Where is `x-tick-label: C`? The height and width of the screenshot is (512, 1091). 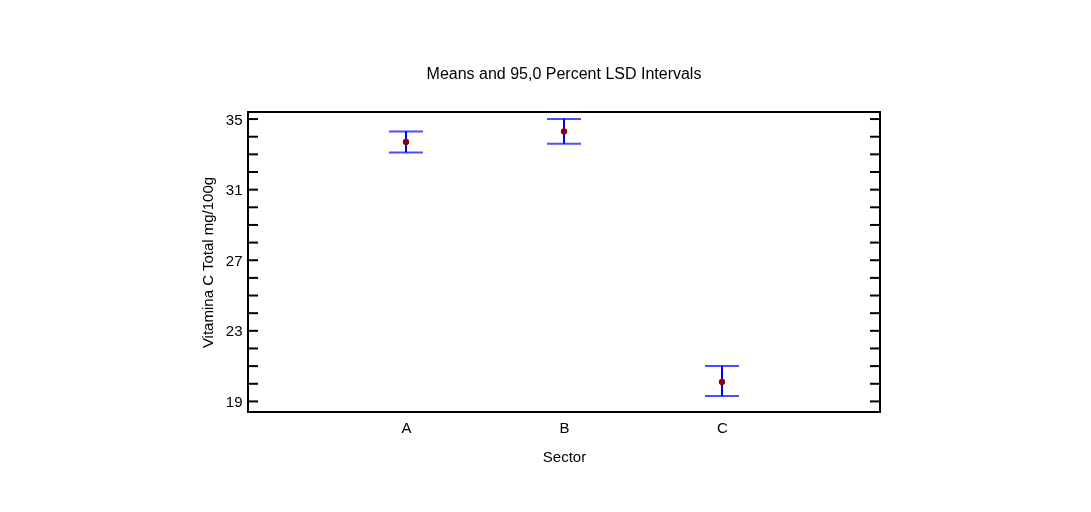 x-tick-label: C is located at coordinates (723, 427).